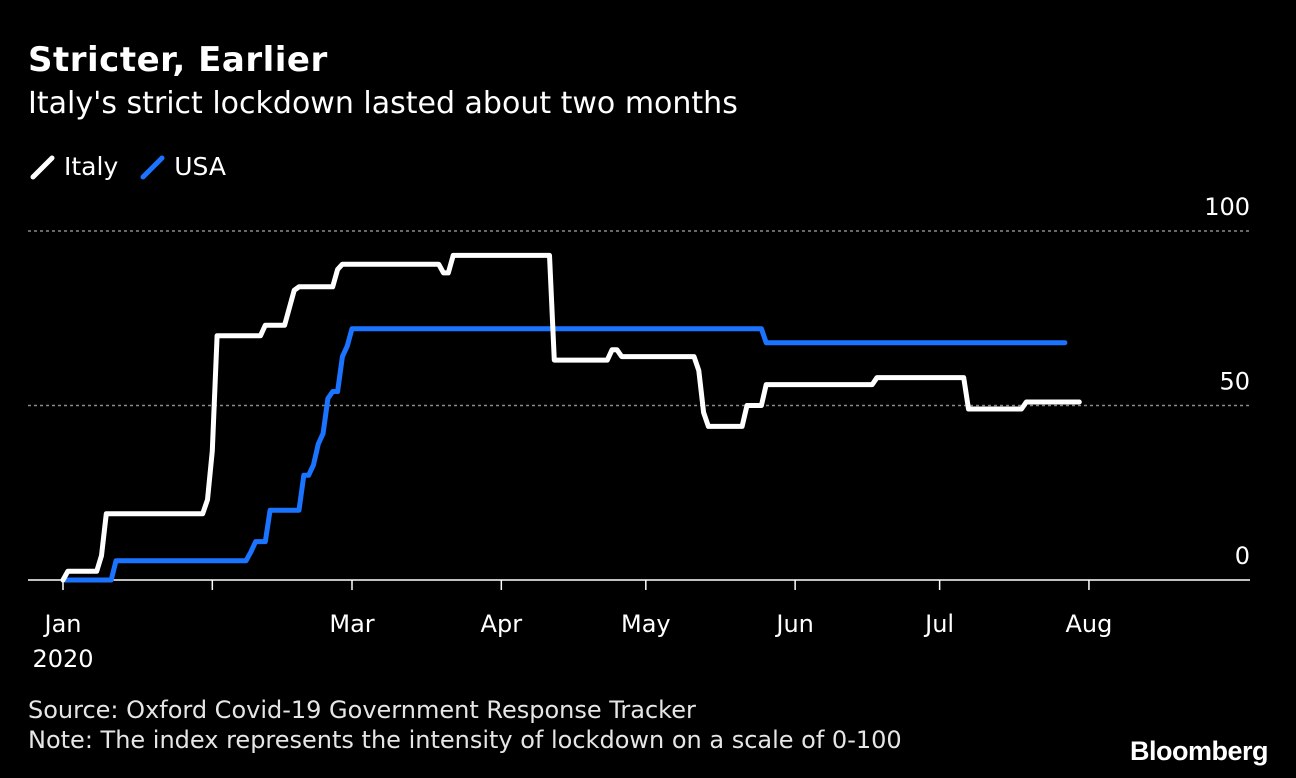 This screenshot has width=1296, height=778. What do you see at coordinates (152, 167) in the screenshot?
I see `legend-swatch-usa` at bounding box center [152, 167].